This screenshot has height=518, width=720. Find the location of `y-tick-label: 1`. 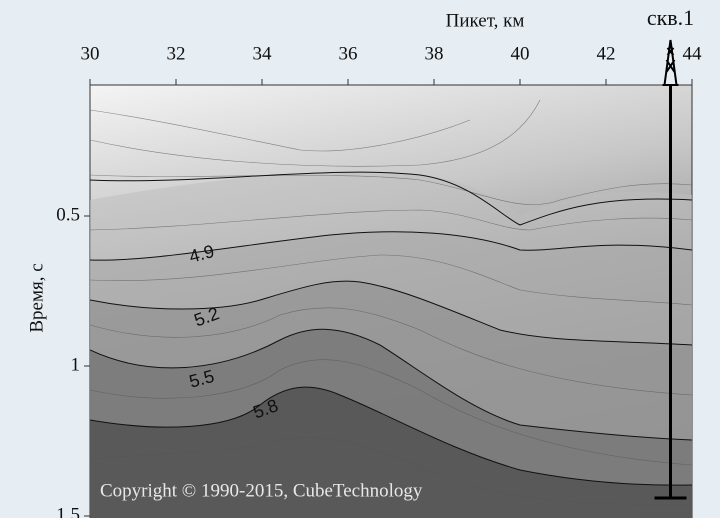

y-tick-label: 1 is located at coordinates (76, 364).